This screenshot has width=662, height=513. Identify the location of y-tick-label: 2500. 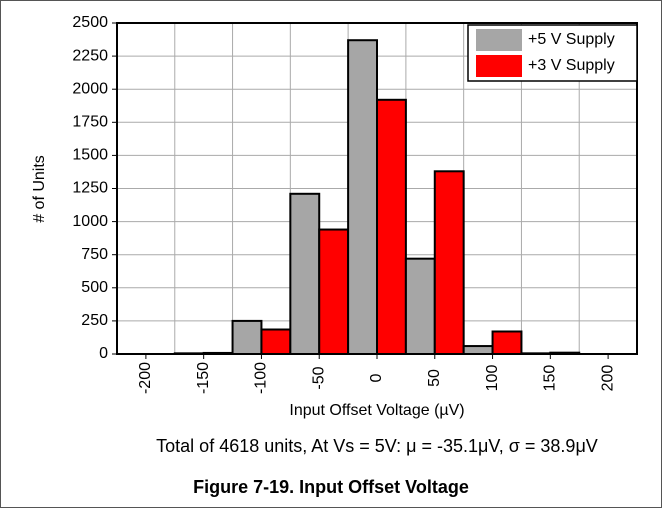
(90, 22).